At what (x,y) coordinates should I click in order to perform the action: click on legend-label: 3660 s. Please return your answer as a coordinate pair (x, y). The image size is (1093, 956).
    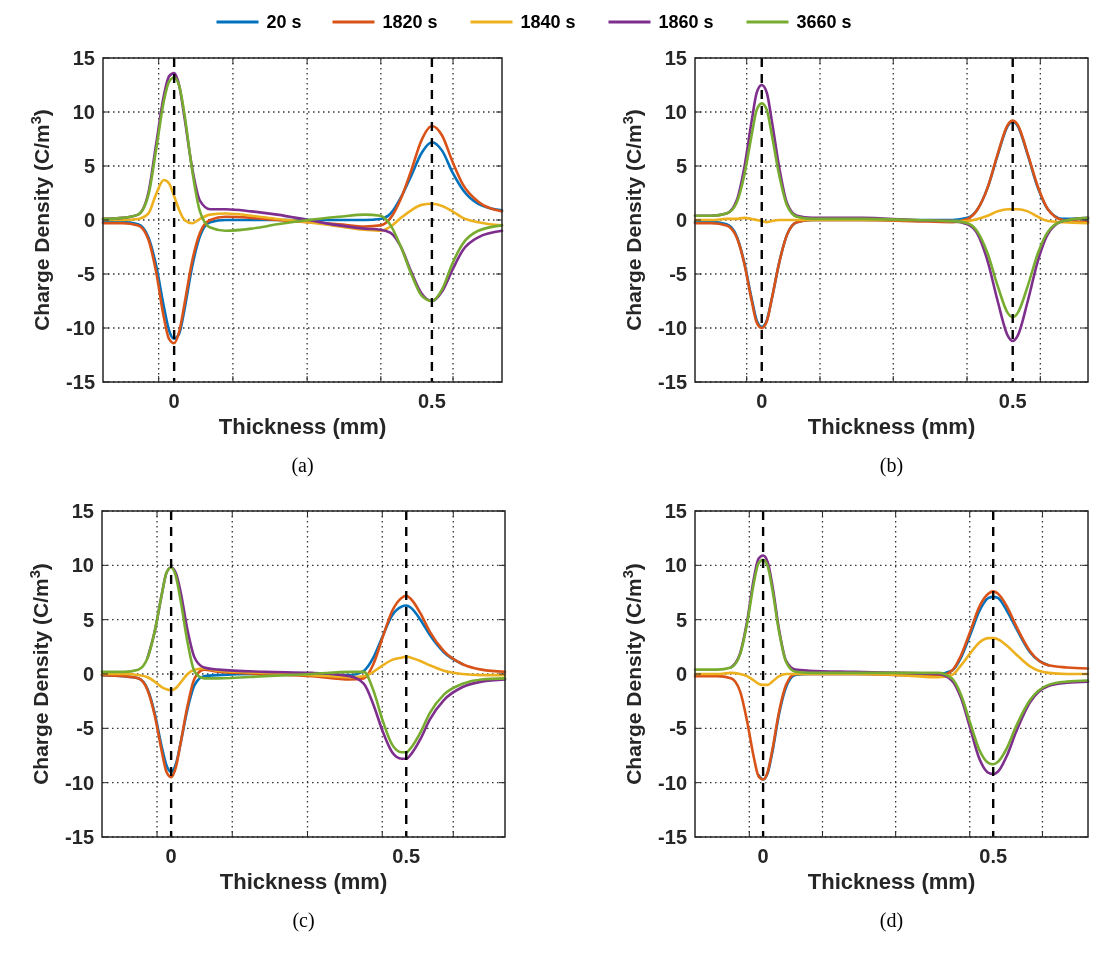
    Looking at the image, I should click on (824, 22).